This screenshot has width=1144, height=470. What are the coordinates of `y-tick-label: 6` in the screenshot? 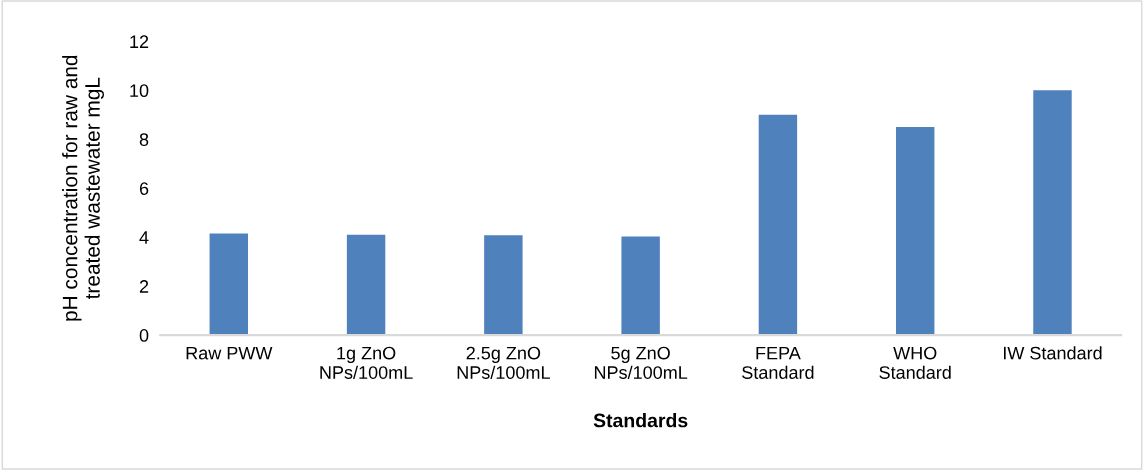 It's located at (144, 188).